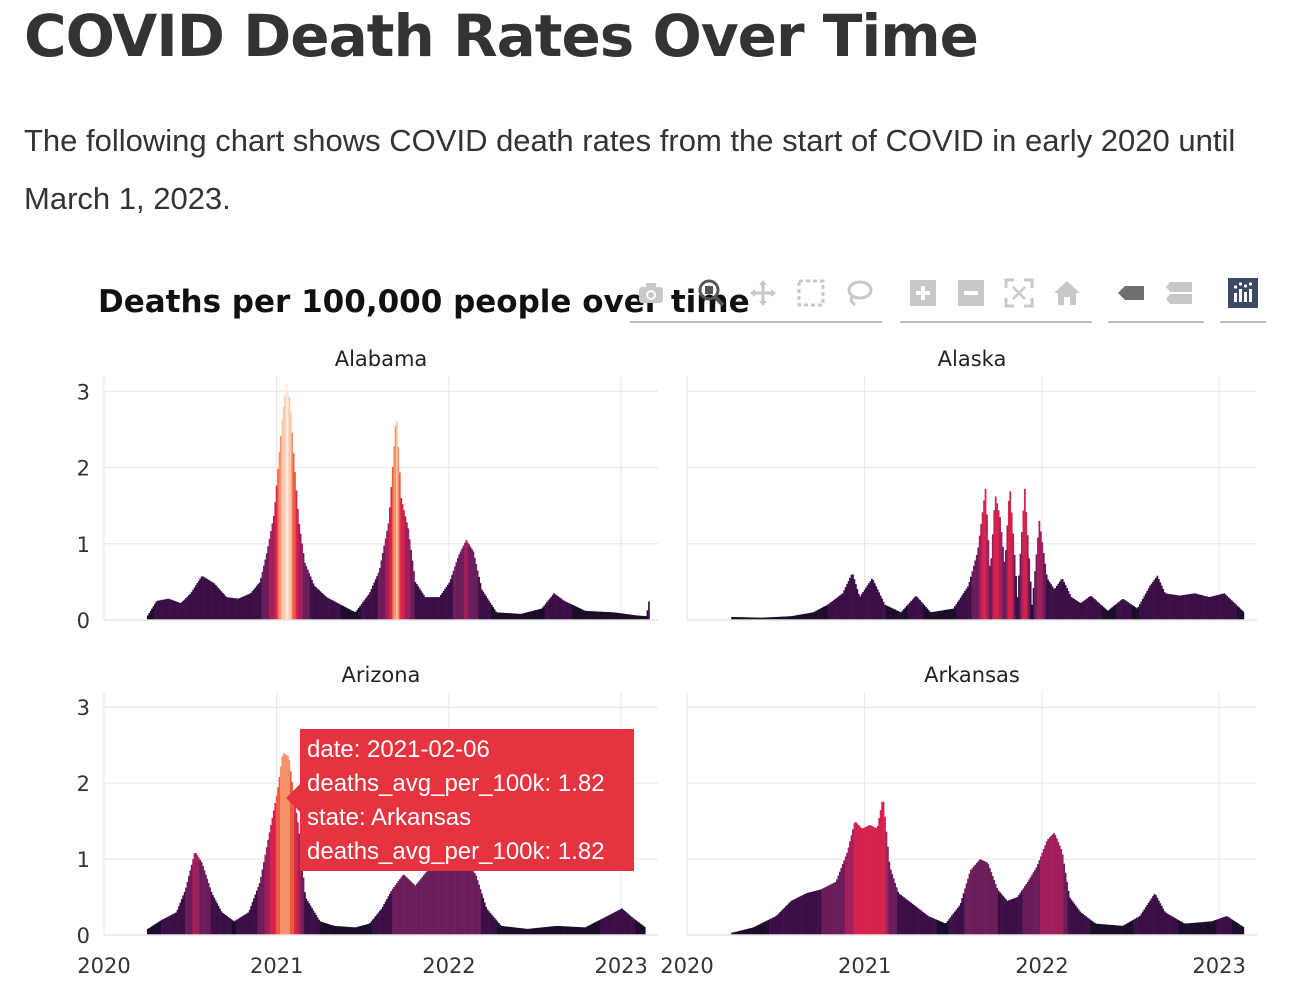 The width and height of the screenshot is (1308, 1000). What do you see at coordinates (651, 293) in the screenshot?
I see `camera-icon` at bounding box center [651, 293].